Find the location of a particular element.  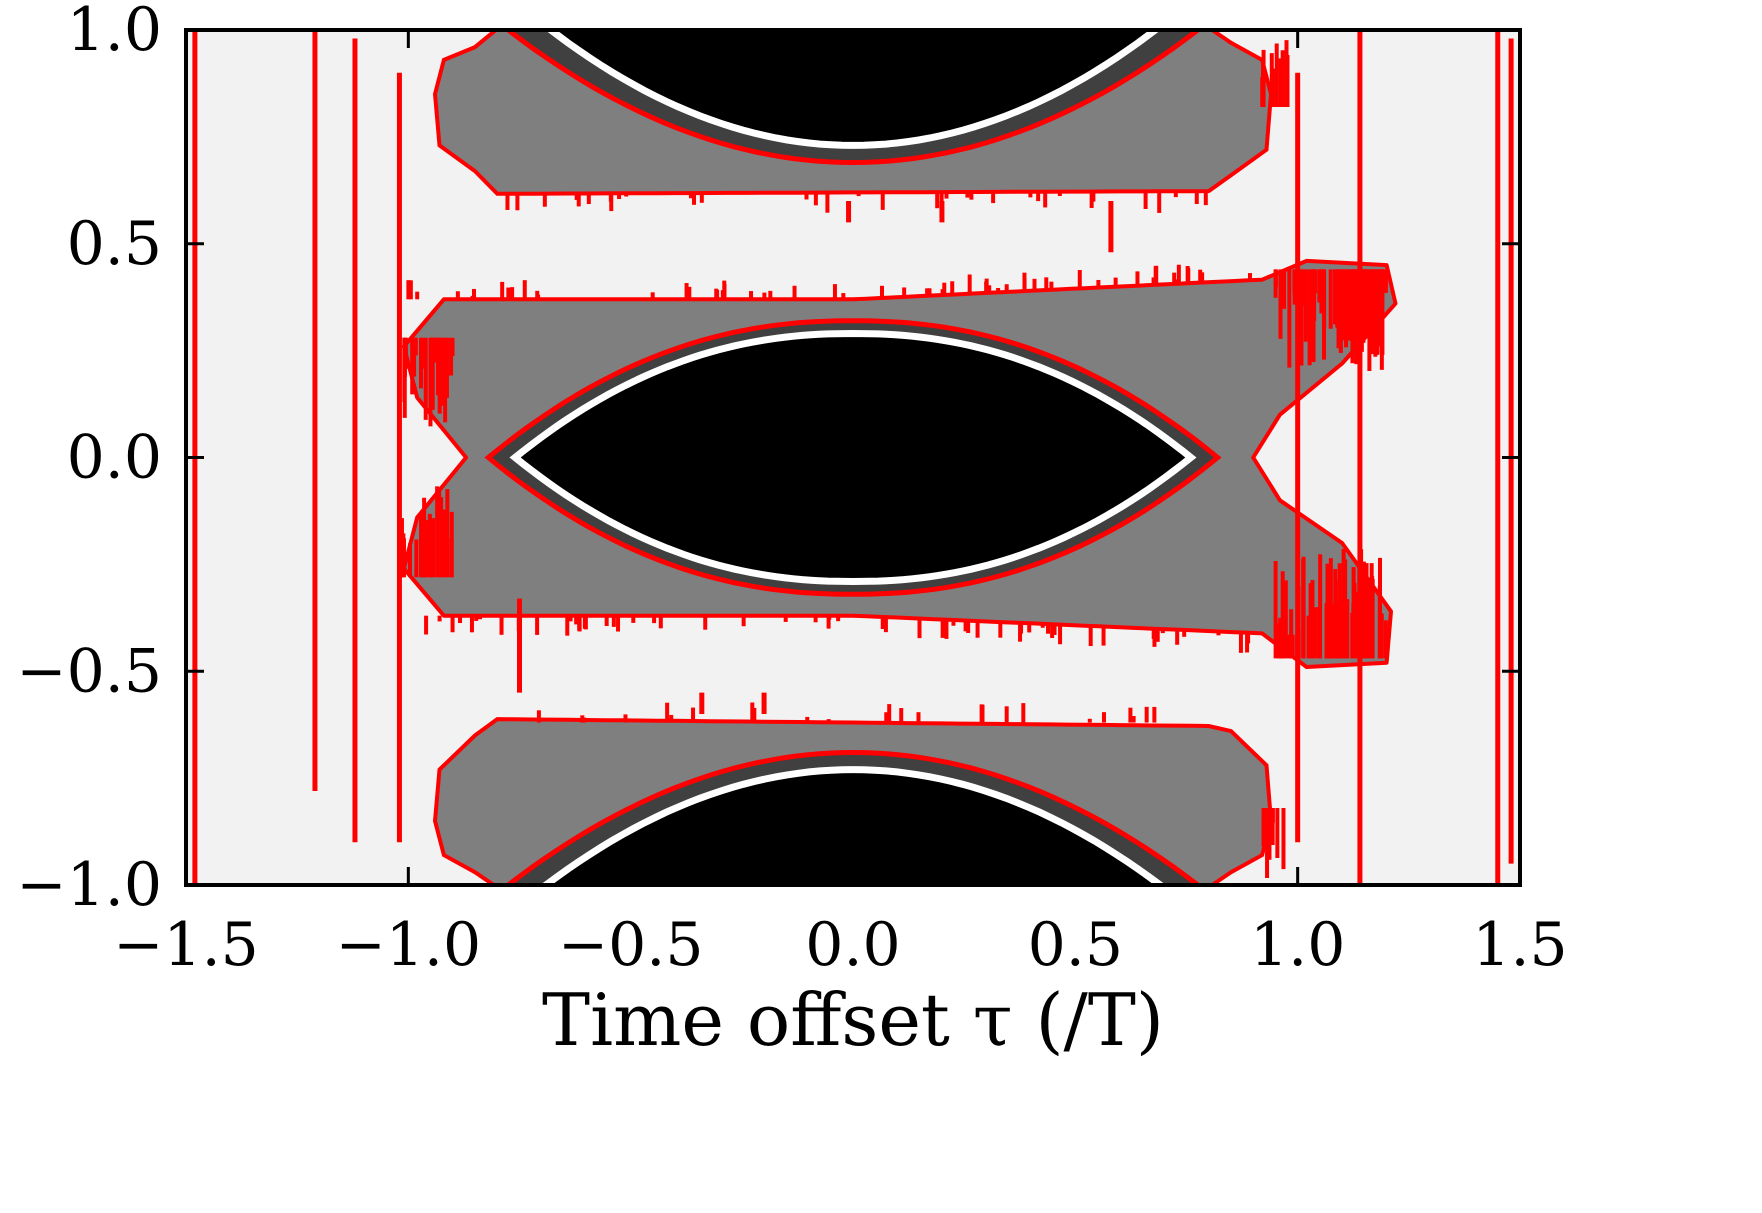

x-tick-label: −1.0 is located at coordinates (408, 945).